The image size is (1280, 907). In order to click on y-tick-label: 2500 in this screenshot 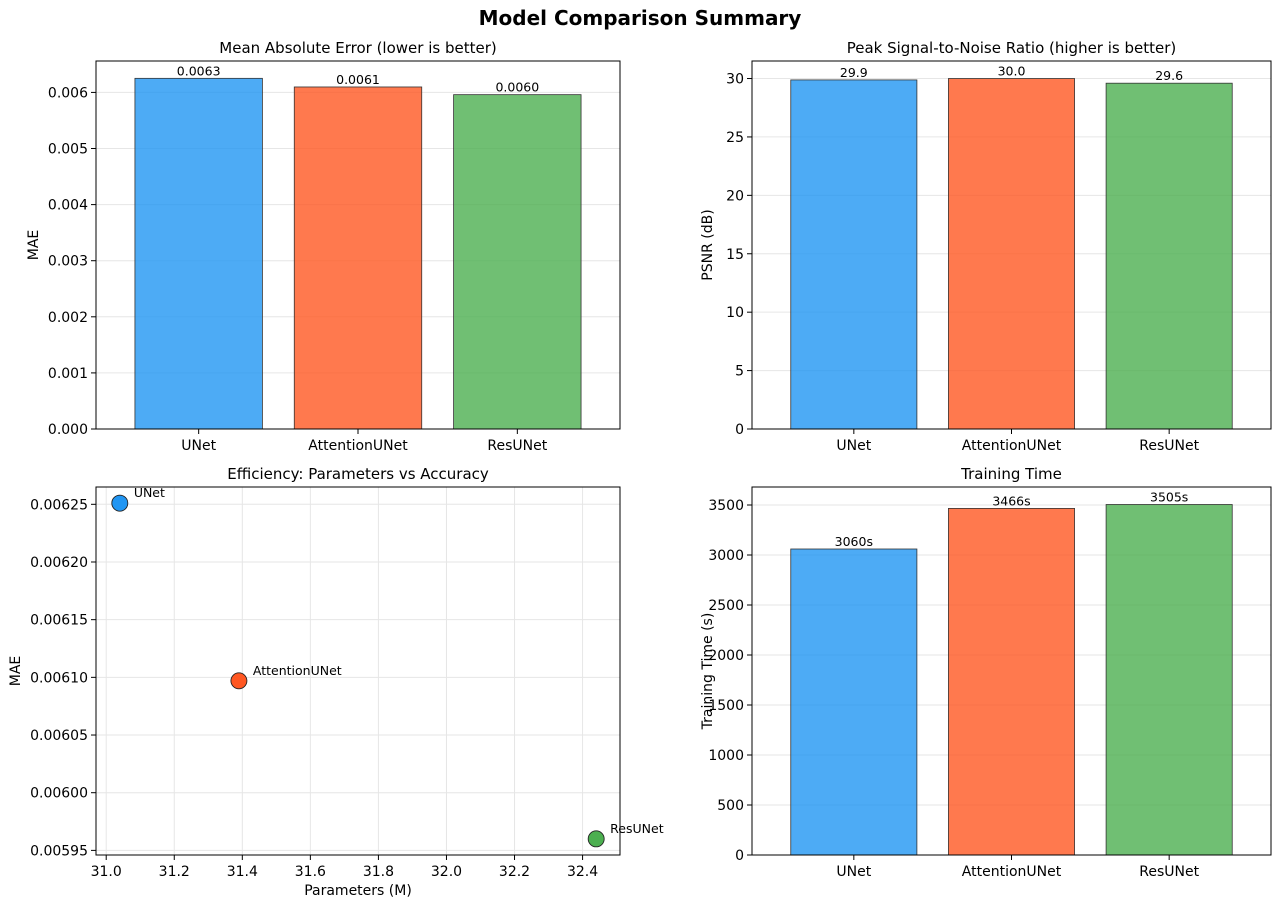, I will do `click(726, 606)`.